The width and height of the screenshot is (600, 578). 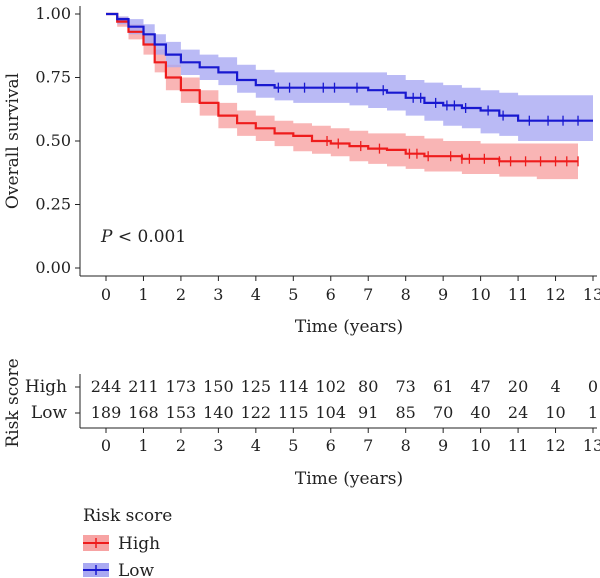 I want to click on risk-cell-low: 24, so click(x=518, y=412).